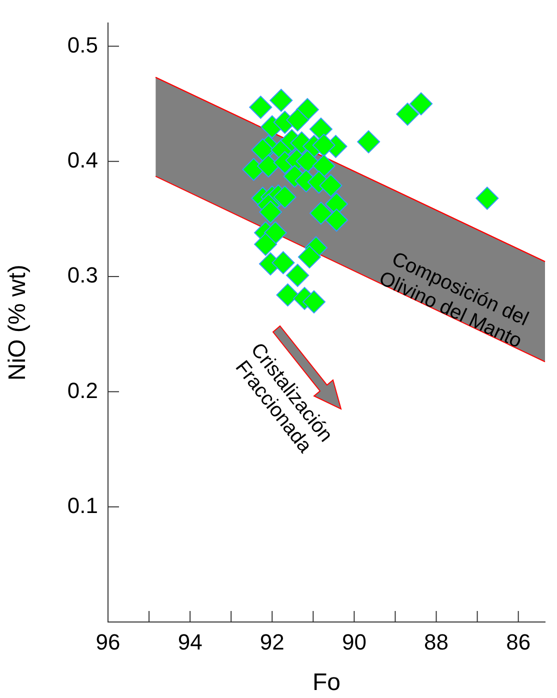 This screenshot has height=698, width=557. What do you see at coordinates (354, 641) in the screenshot?
I see `x-tick-label: 90` at bounding box center [354, 641].